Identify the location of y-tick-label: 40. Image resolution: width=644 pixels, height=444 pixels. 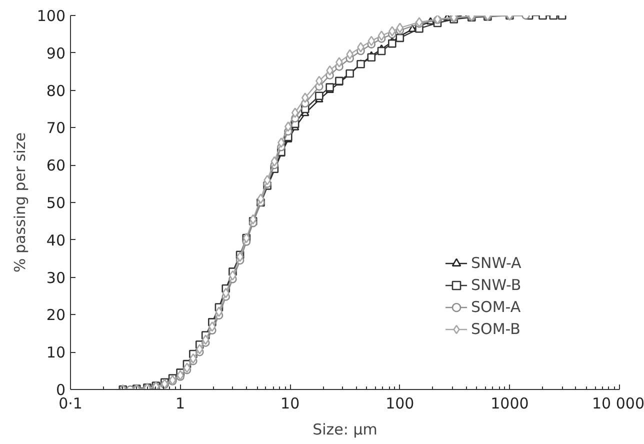
(56, 240).